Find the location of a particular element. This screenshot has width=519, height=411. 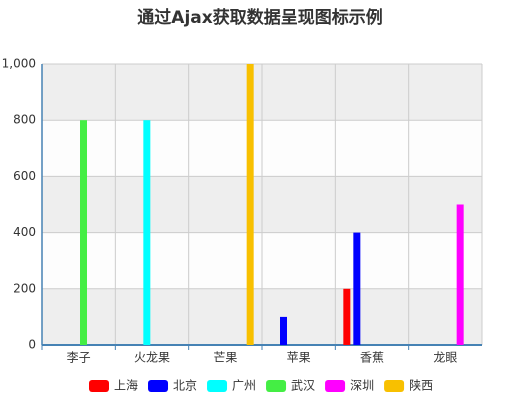

x-tick-label: 苹果 is located at coordinates (299, 358).